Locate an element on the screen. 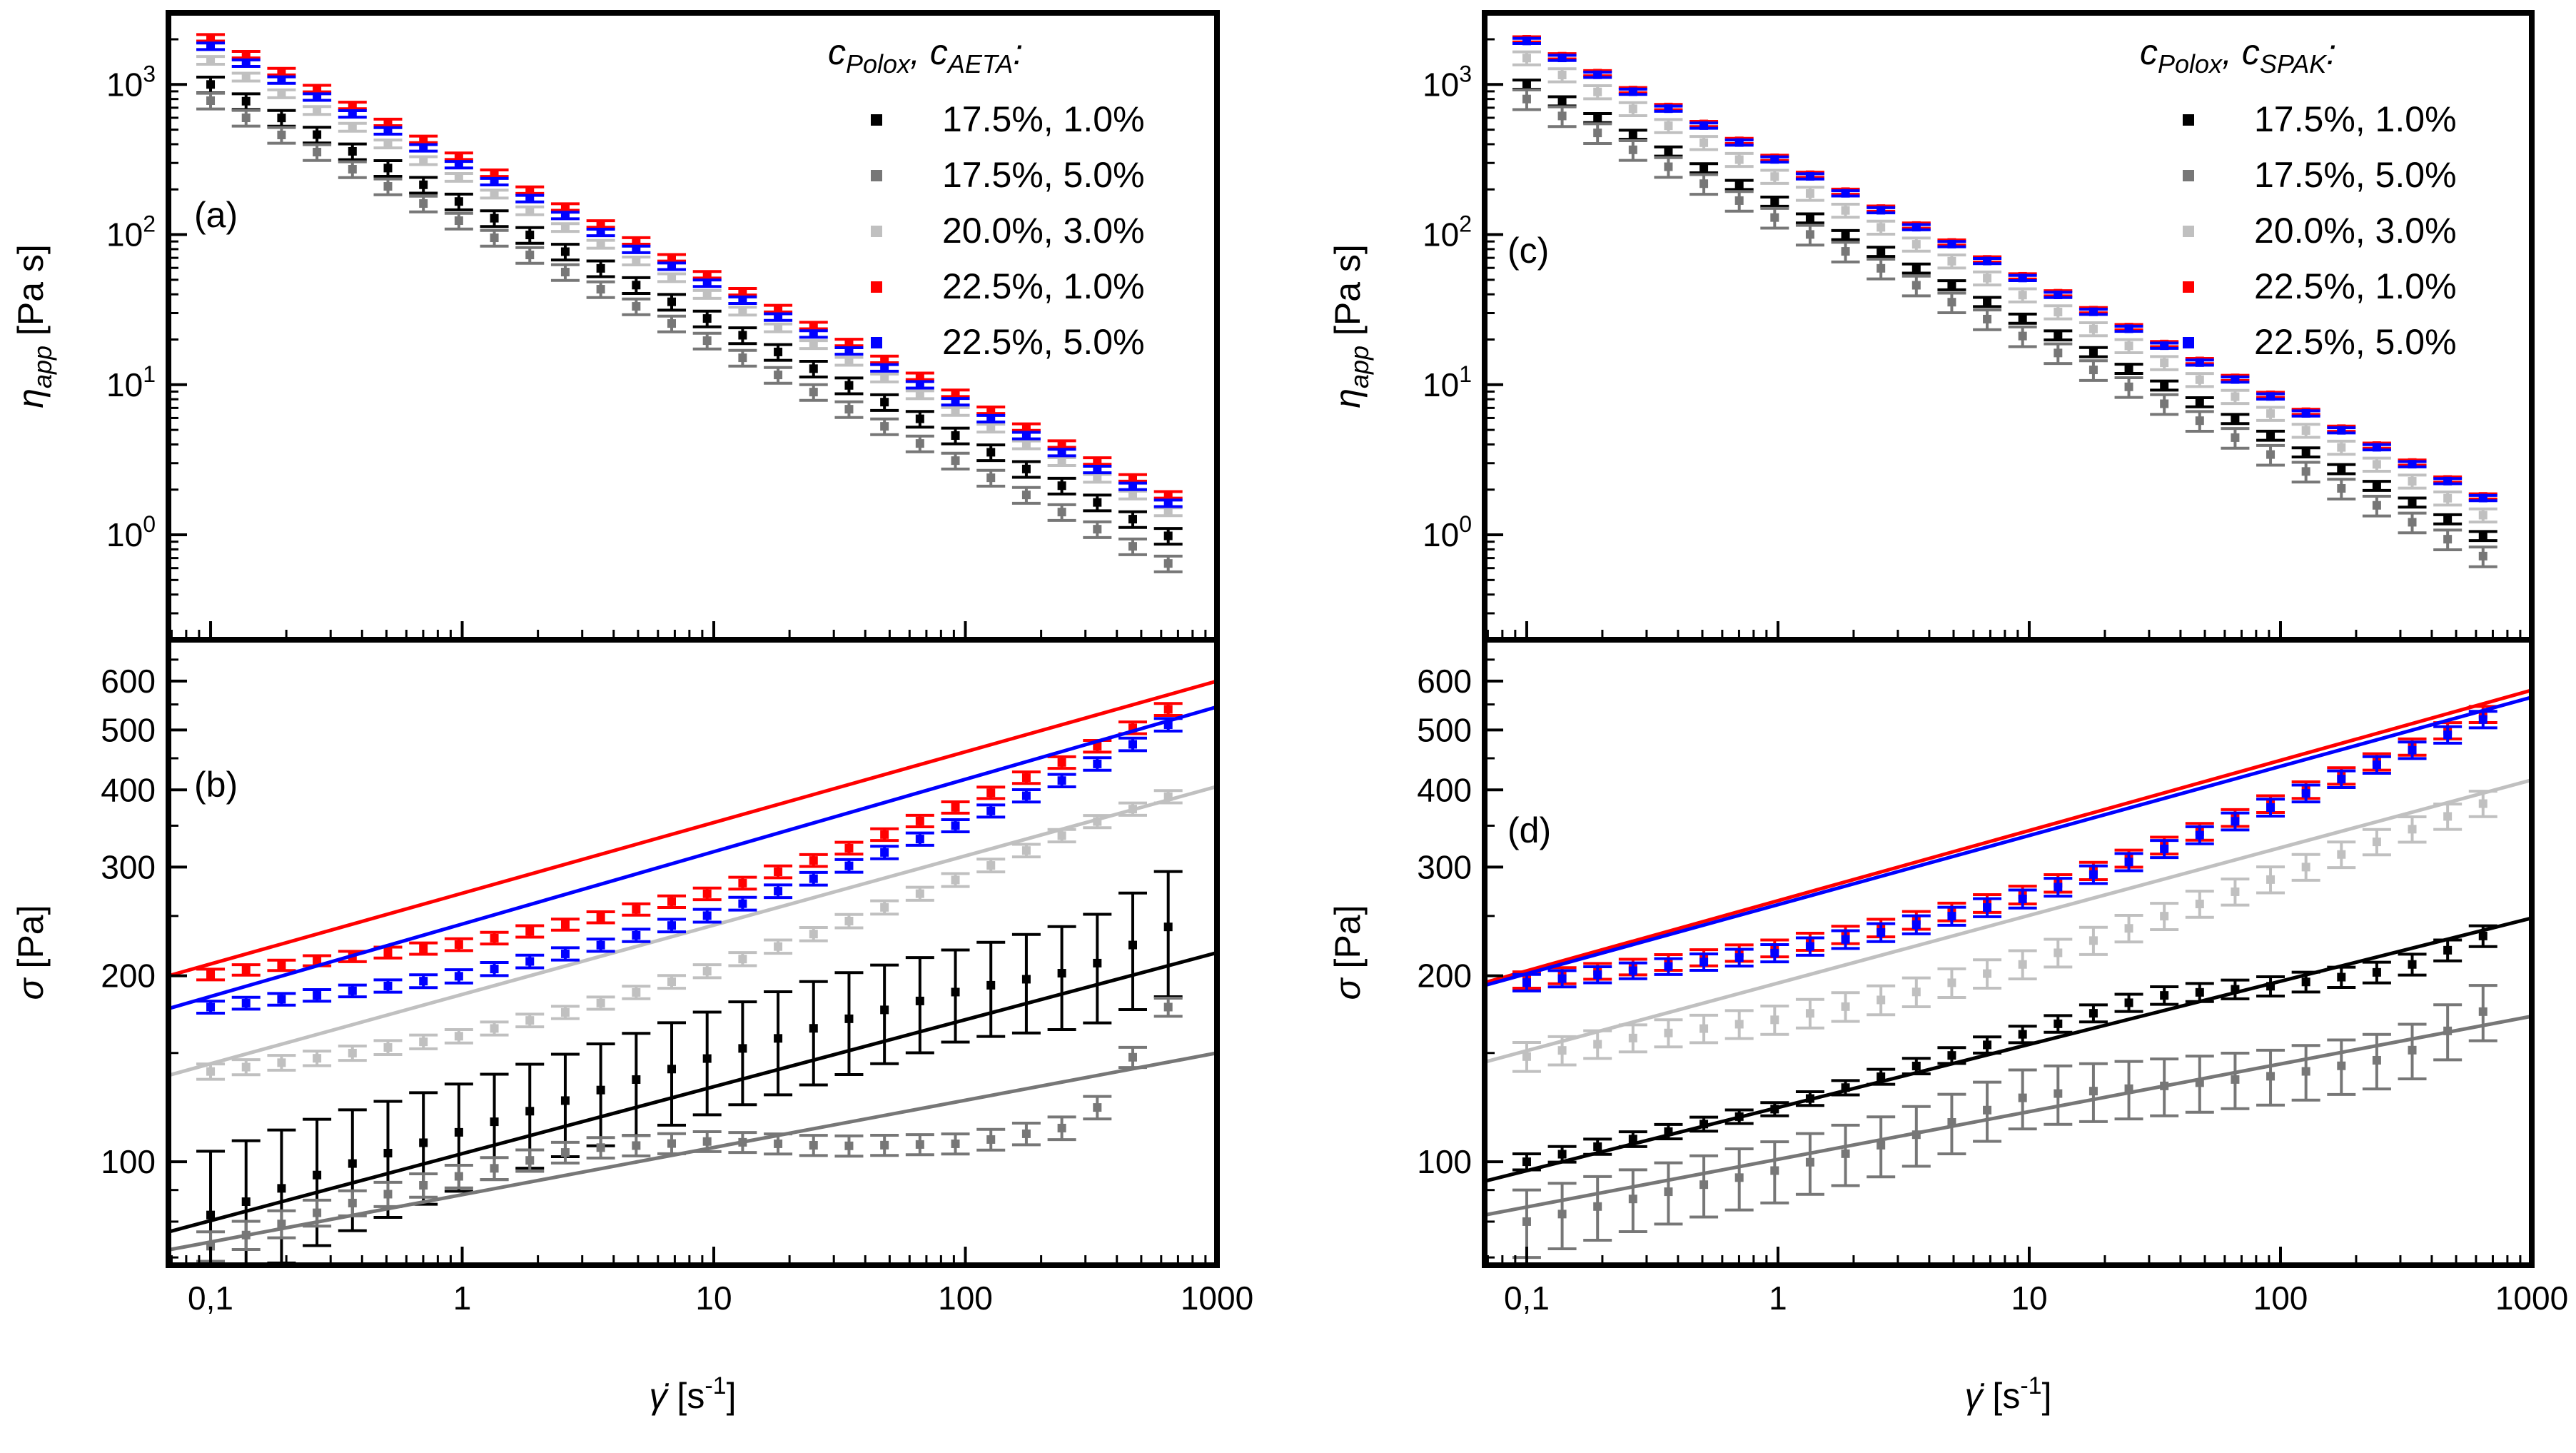 This screenshot has height=1453, width=2576. y-tick-label: 10¹ is located at coordinates (131, 382).